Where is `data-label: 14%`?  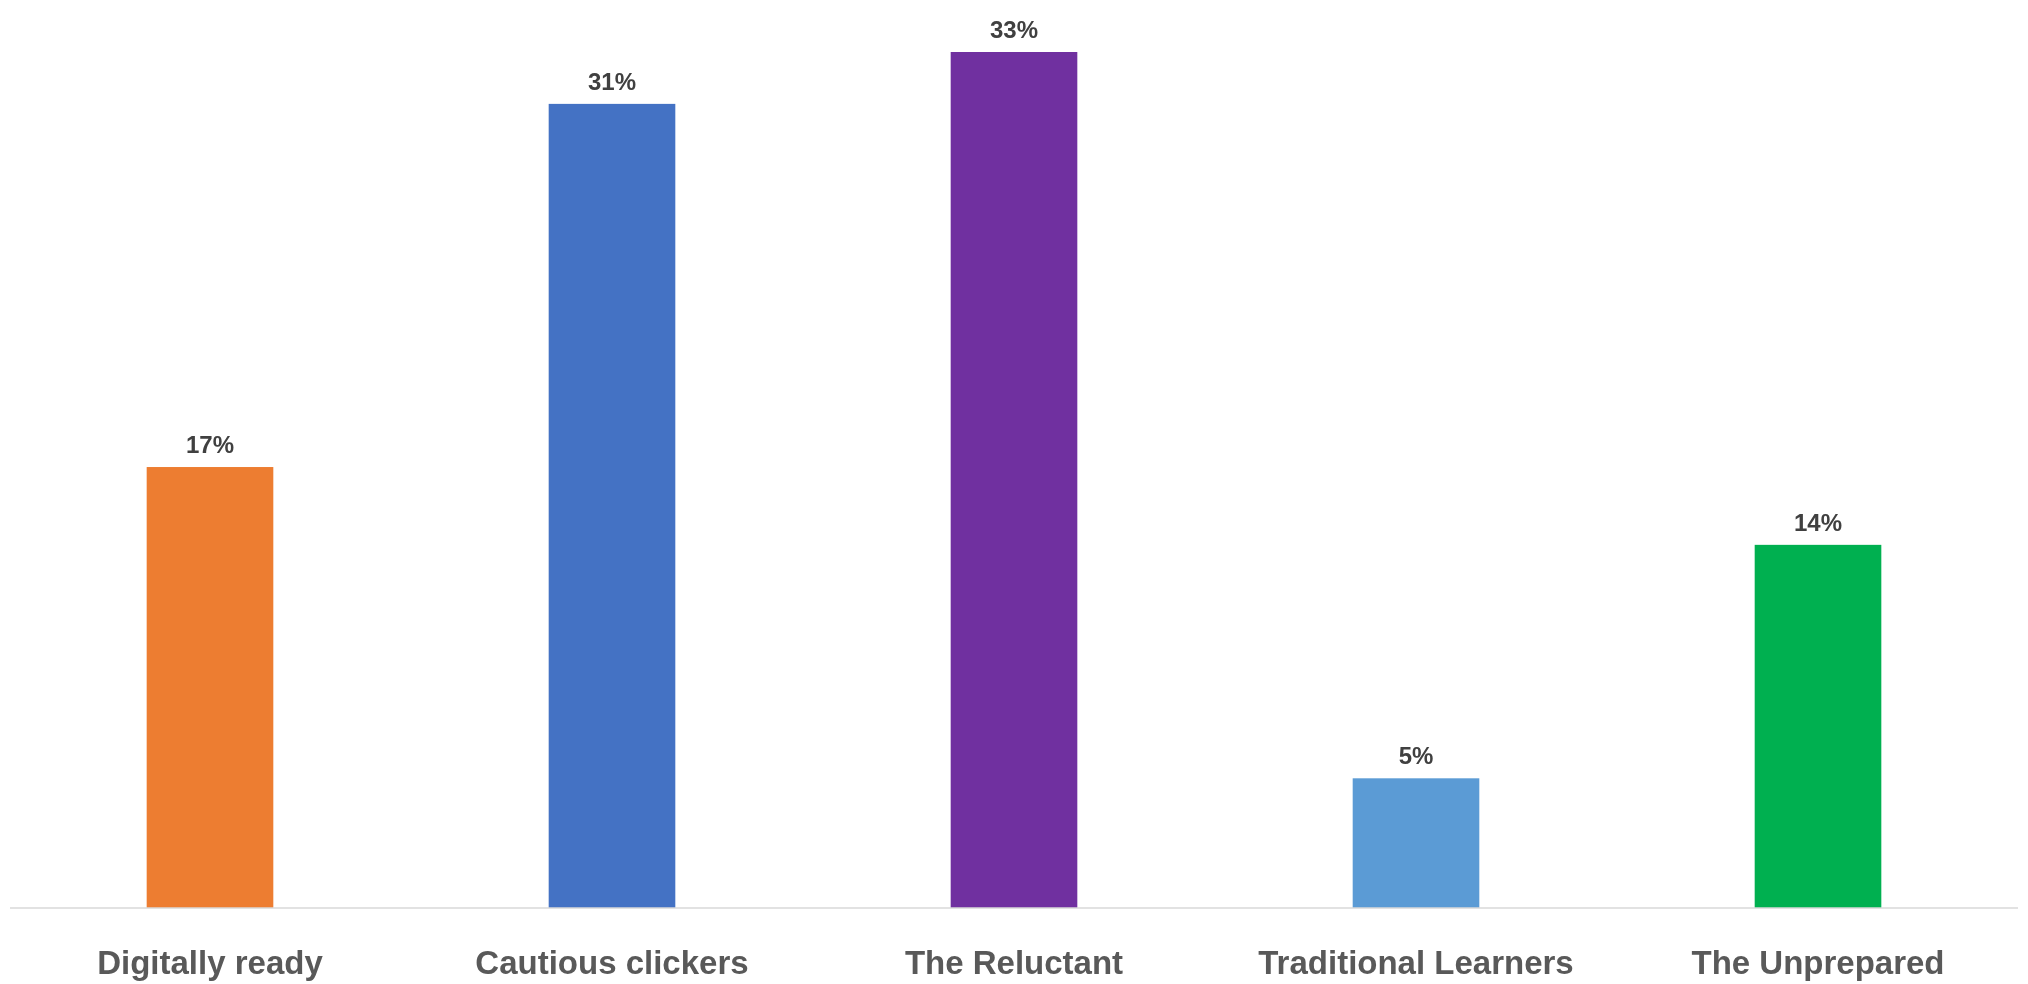 data-label: 14% is located at coordinates (1818, 522).